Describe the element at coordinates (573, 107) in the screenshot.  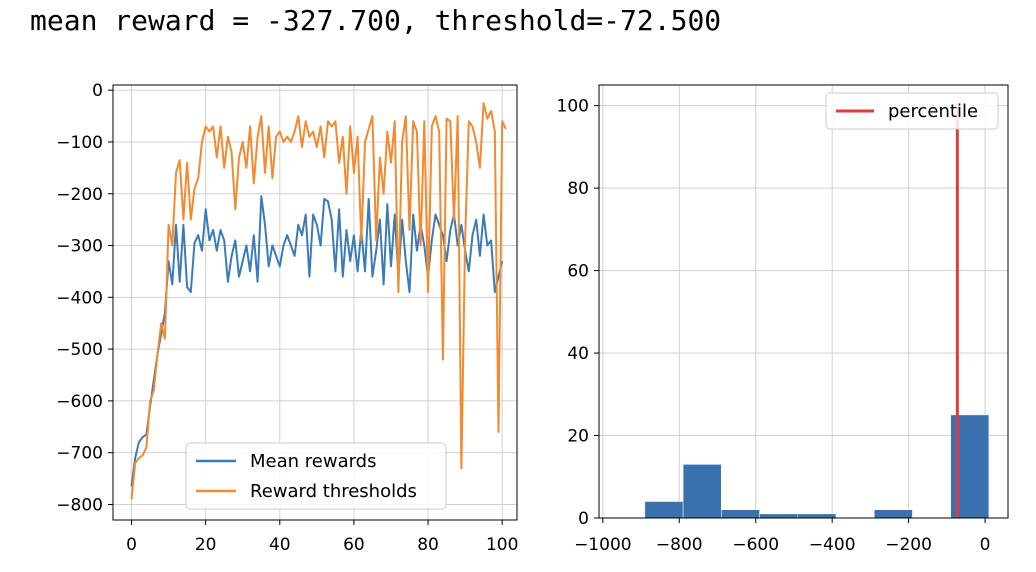
I see `y-tick-label: 100` at that location.